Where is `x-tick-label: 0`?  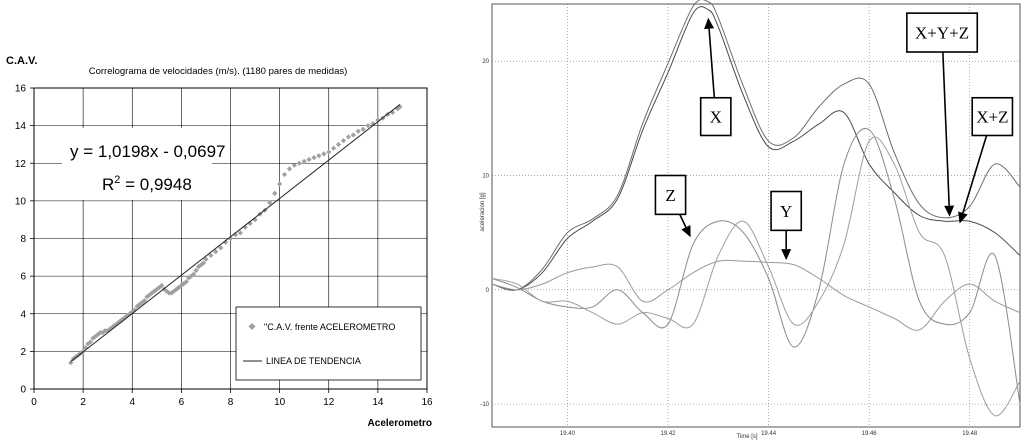
x-tick-label: 0 is located at coordinates (34, 402).